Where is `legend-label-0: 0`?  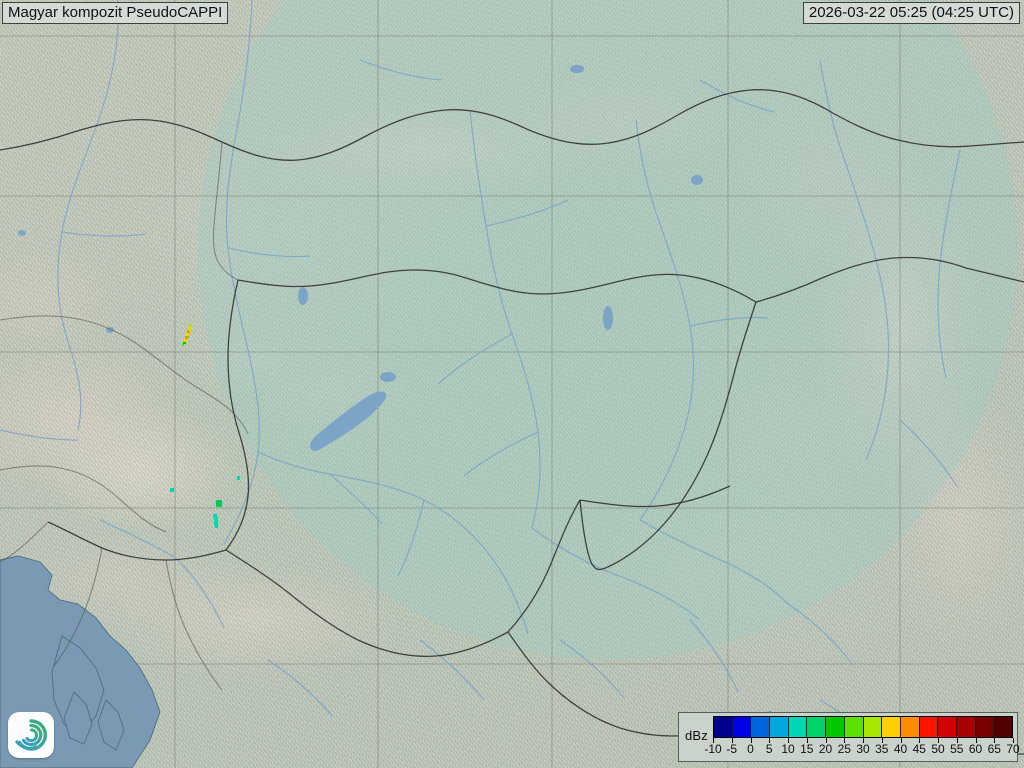
legend-label-0: 0 is located at coordinates (750, 749).